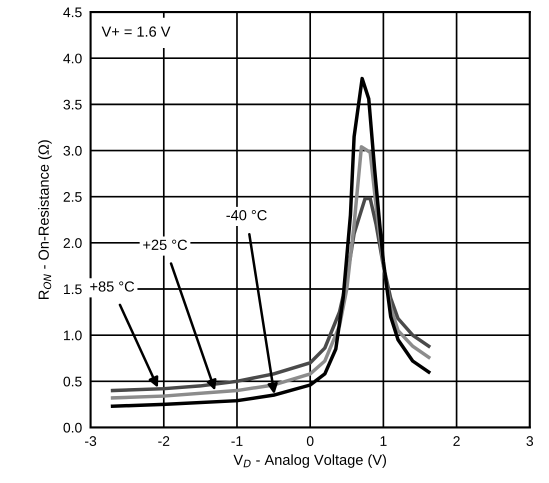 The image size is (549, 483). What do you see at coordinates (45, 219) in the screenshot?
I see `y-axis-title: R$_{ON}$ - On-Resistance (Ω)` at bounding box center [45, 219].